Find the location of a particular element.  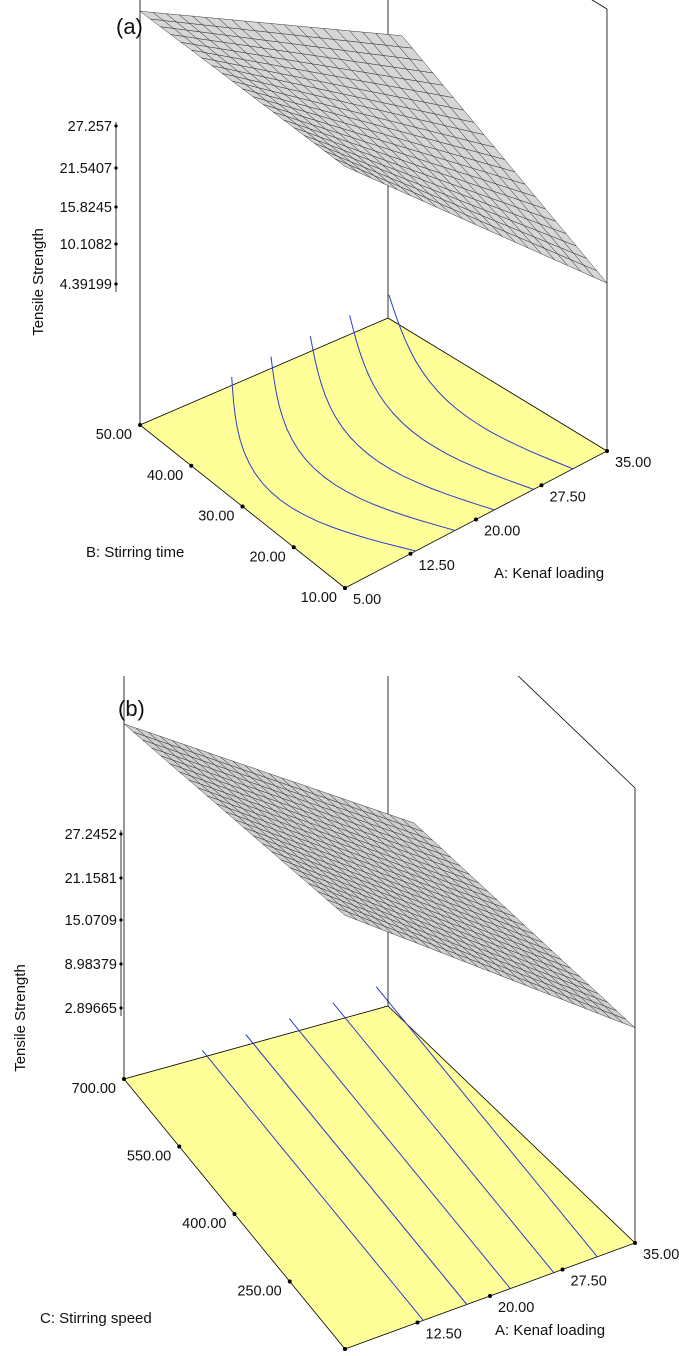

z-tick-label: 21.5407 is located at coordinates (86, 169).